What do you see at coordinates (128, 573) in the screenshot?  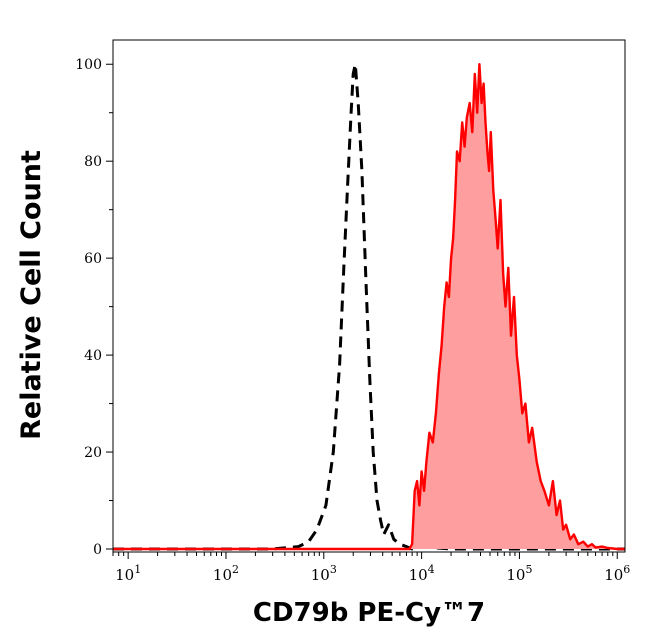 I see `x-tick-label: 10¹` at bounding box center [128, 573].